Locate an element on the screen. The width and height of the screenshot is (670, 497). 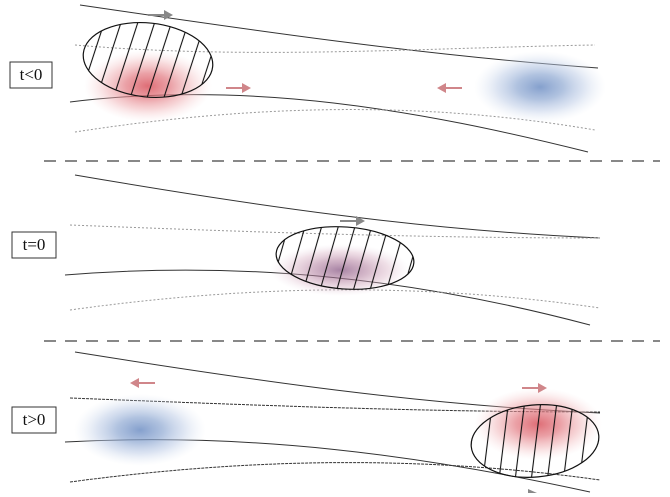
label: t=0 is located at coordinates (34, 244).